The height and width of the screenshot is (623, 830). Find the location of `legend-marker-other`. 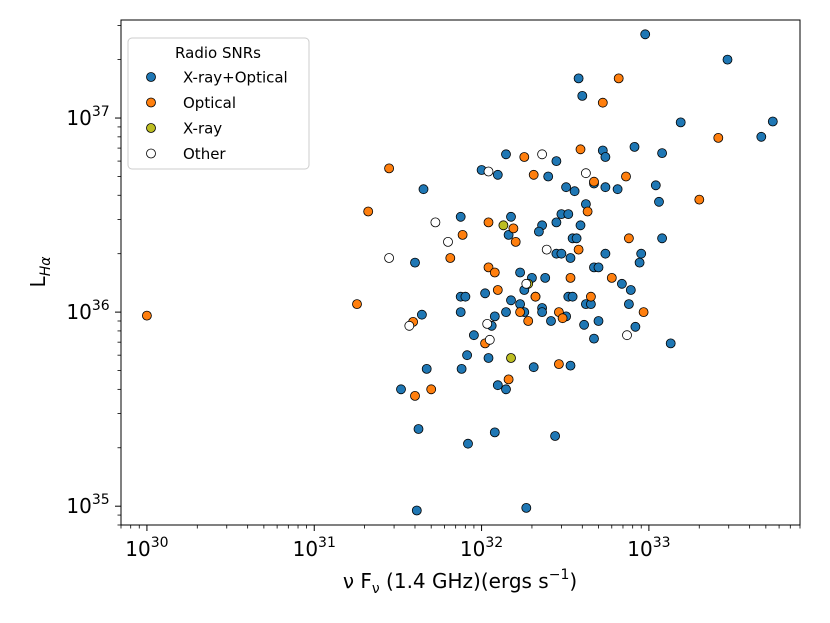

legend-marker-other is located at coordinates (151, 153).